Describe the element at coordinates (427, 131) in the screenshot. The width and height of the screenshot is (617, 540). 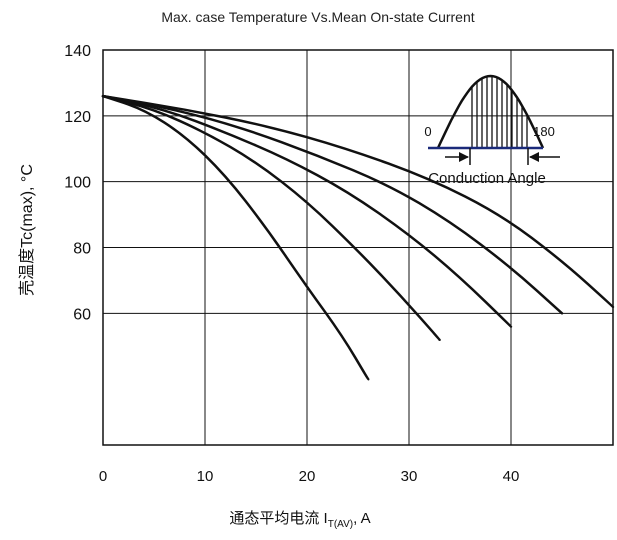
I see `inset-label-start: 0` at that location.